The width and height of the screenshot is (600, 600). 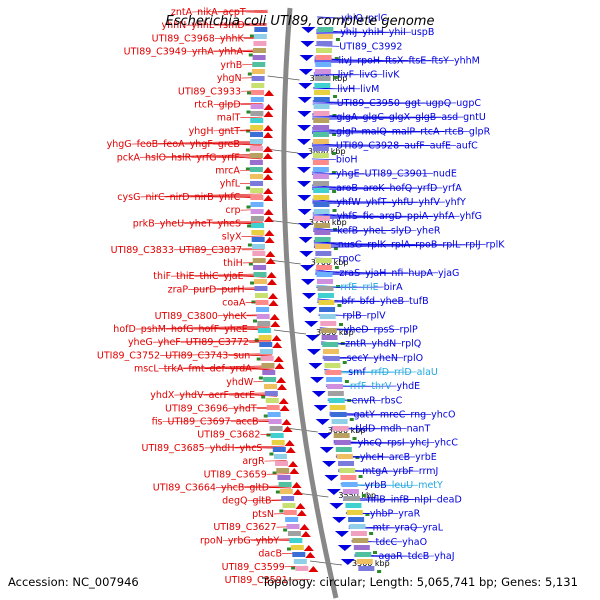 What do you see at coordinates (368, 60) in the screenshot?
I see `plus-gene-label: rpoH` at bounding box center [368, 60].